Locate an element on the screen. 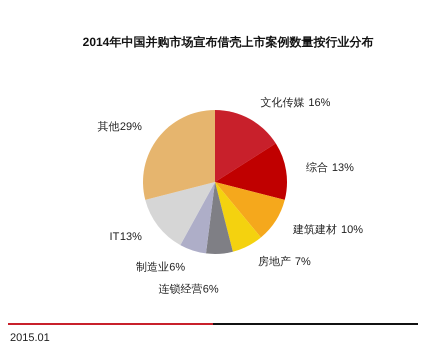 The height and width of the screenshot is (350, 432). slice-label: 综合 is located at coordinates (317, 167).